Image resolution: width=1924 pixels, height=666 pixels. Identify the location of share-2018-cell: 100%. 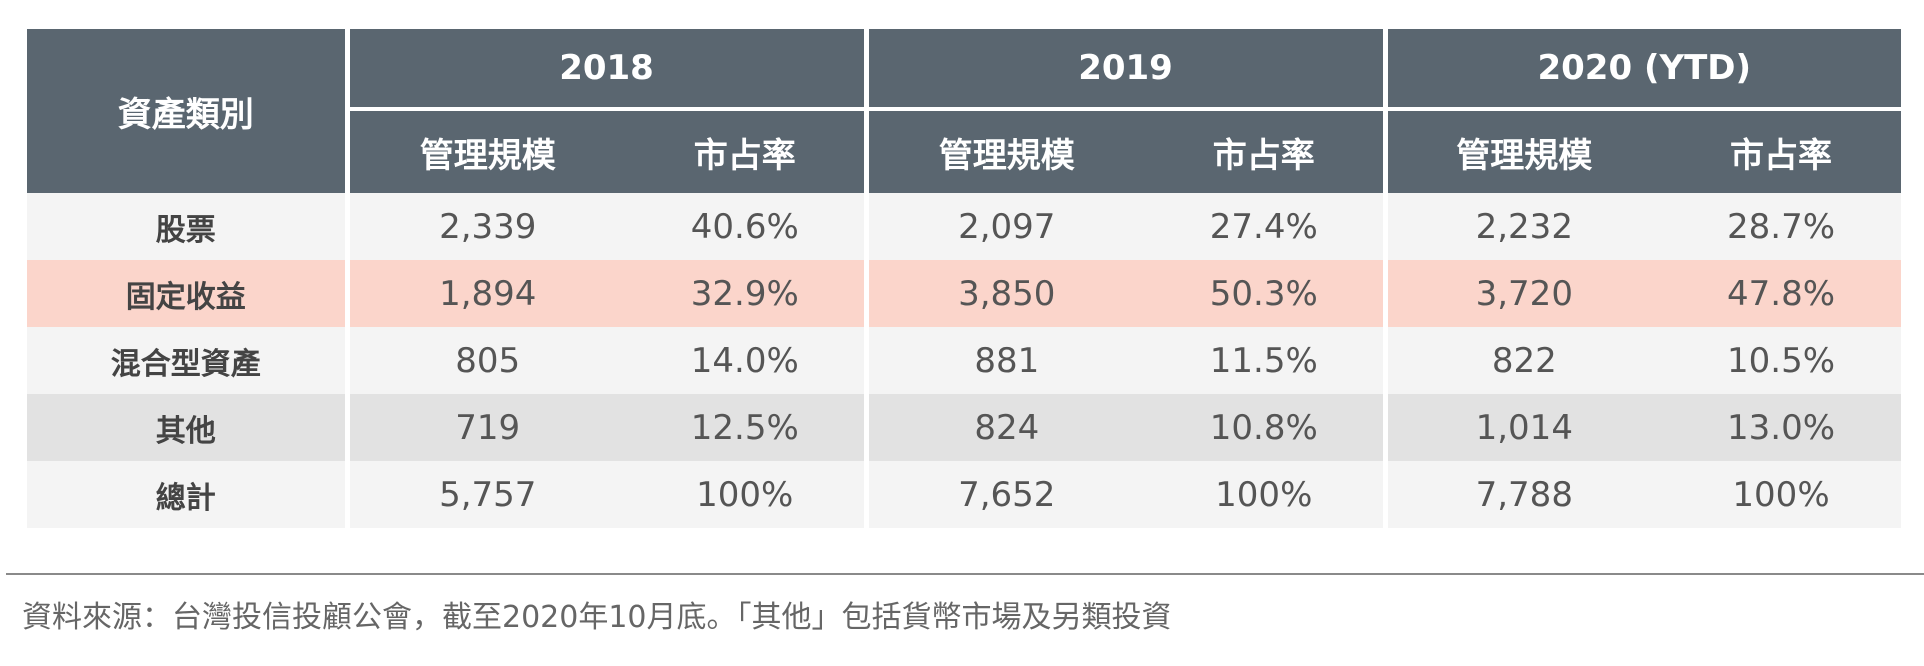
(747, 494).